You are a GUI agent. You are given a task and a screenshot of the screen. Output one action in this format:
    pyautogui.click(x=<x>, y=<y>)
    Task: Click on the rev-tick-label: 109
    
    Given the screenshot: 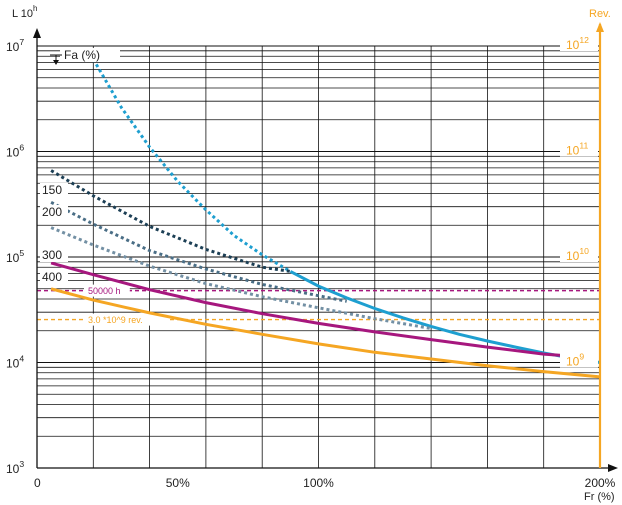 What is the action you would take?
    pyautogui.click(x=575, y=360)
    